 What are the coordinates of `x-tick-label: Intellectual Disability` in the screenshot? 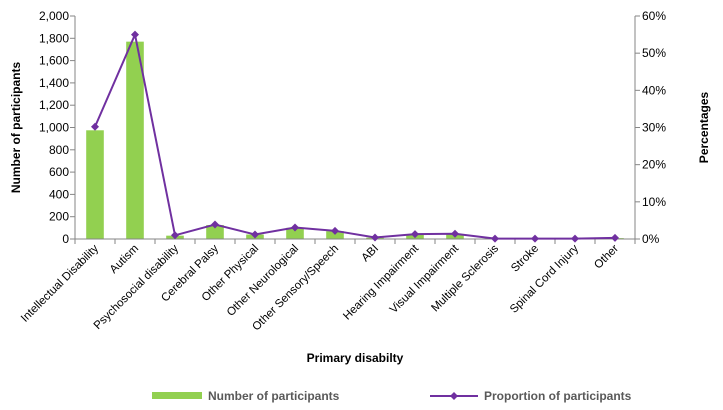 It's located at (60, 283).